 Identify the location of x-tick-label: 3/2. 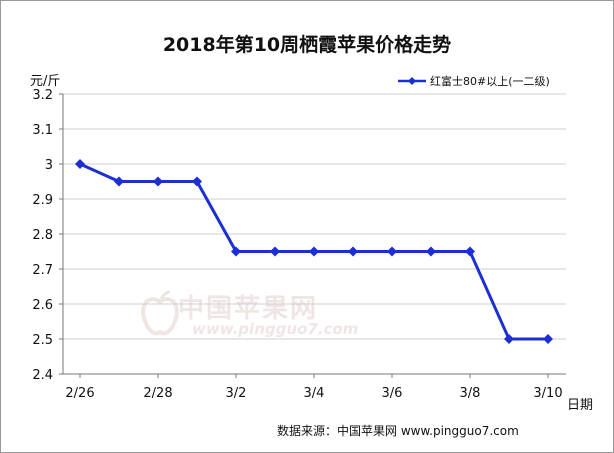
(236, 393).